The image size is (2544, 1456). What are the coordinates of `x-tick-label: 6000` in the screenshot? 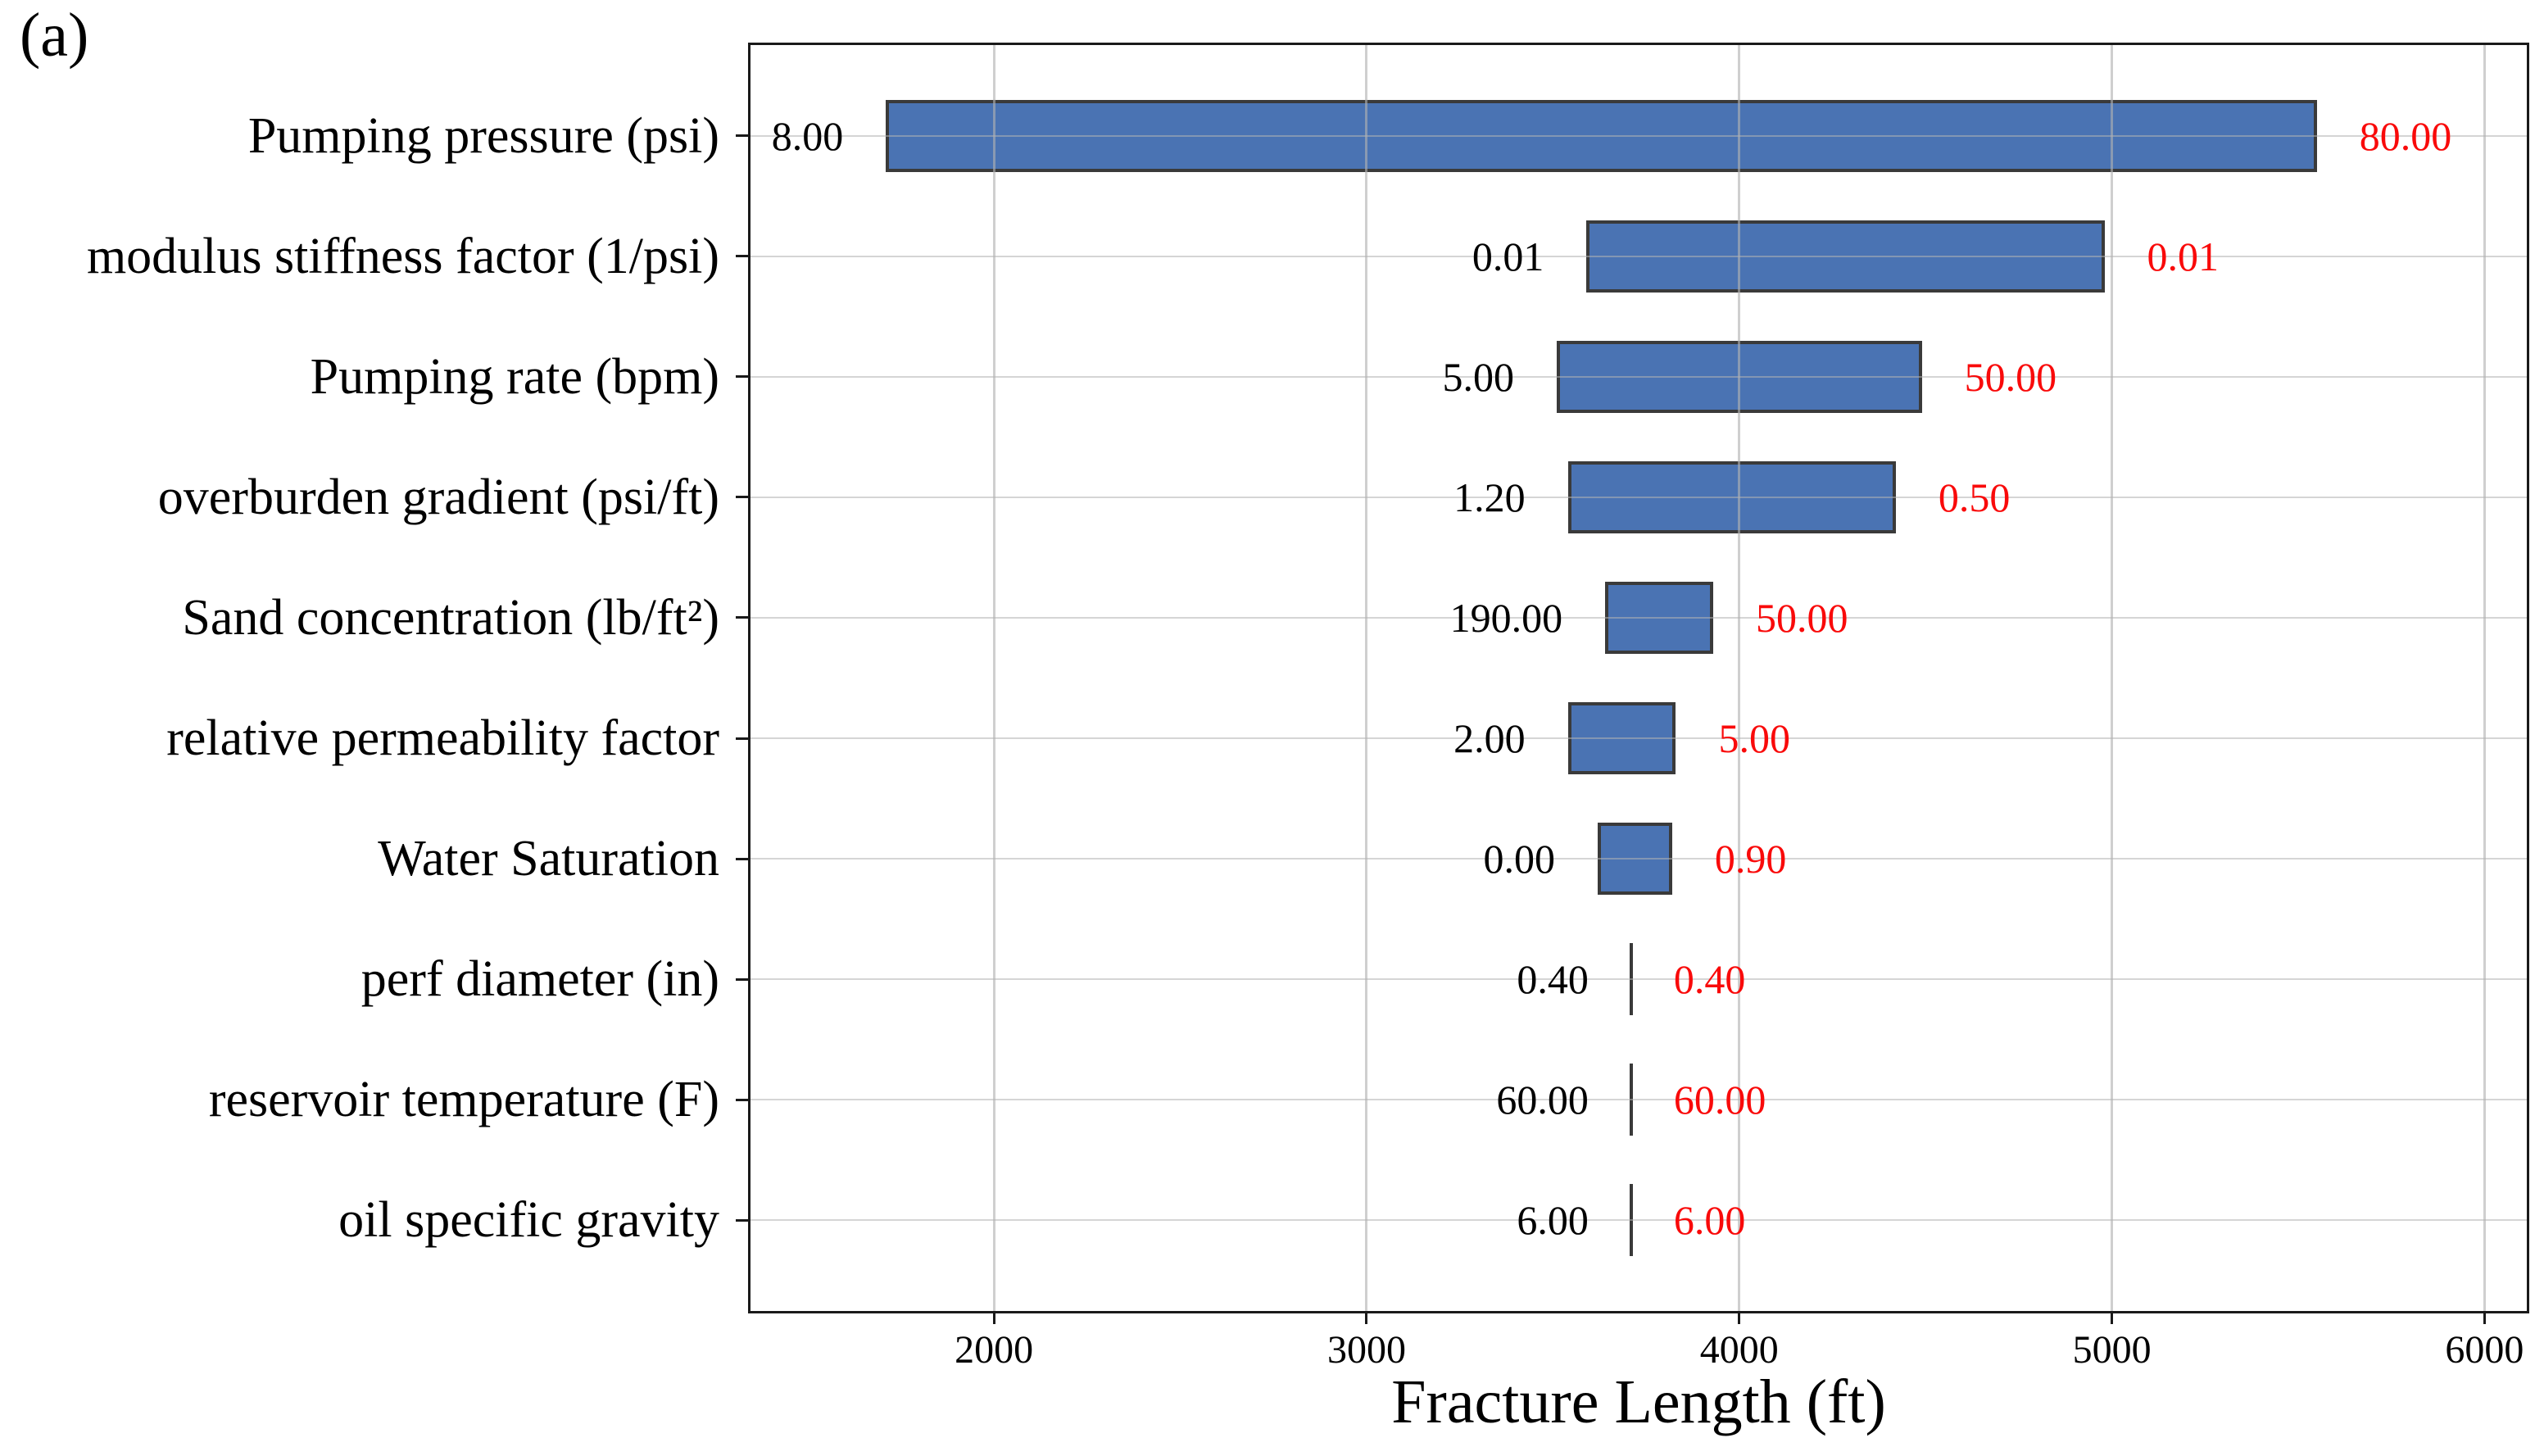 It's located at (2484, 1350).